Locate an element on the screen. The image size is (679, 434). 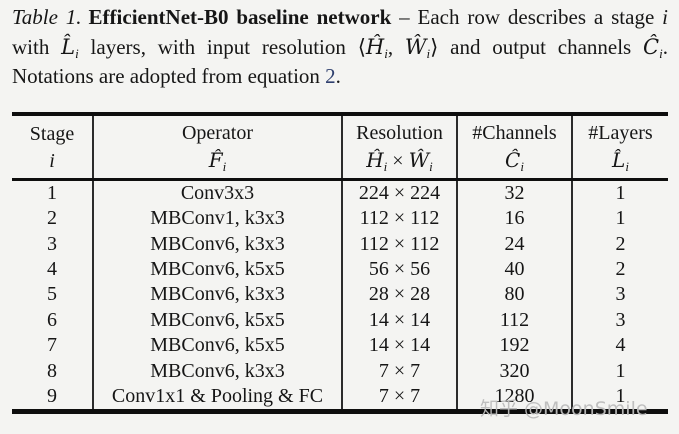
table-row: 8 MBConv6, k3x3 7 × 7 320 1 is located at coordinates (340, 371).